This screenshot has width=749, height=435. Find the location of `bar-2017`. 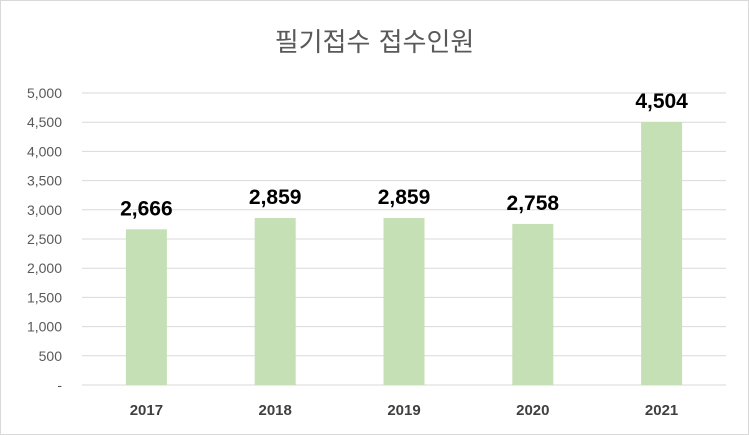

bar-2017 is located at coordinates (146, 307).